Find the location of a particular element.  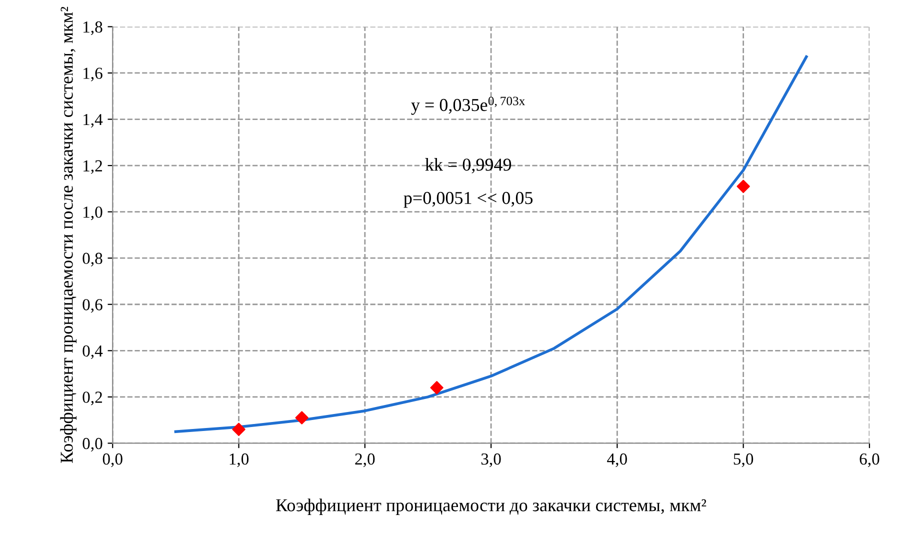

y-axis-title: Коэффициент проницаемости после закачки системы, мкм² is located at coordinates (68, 234).